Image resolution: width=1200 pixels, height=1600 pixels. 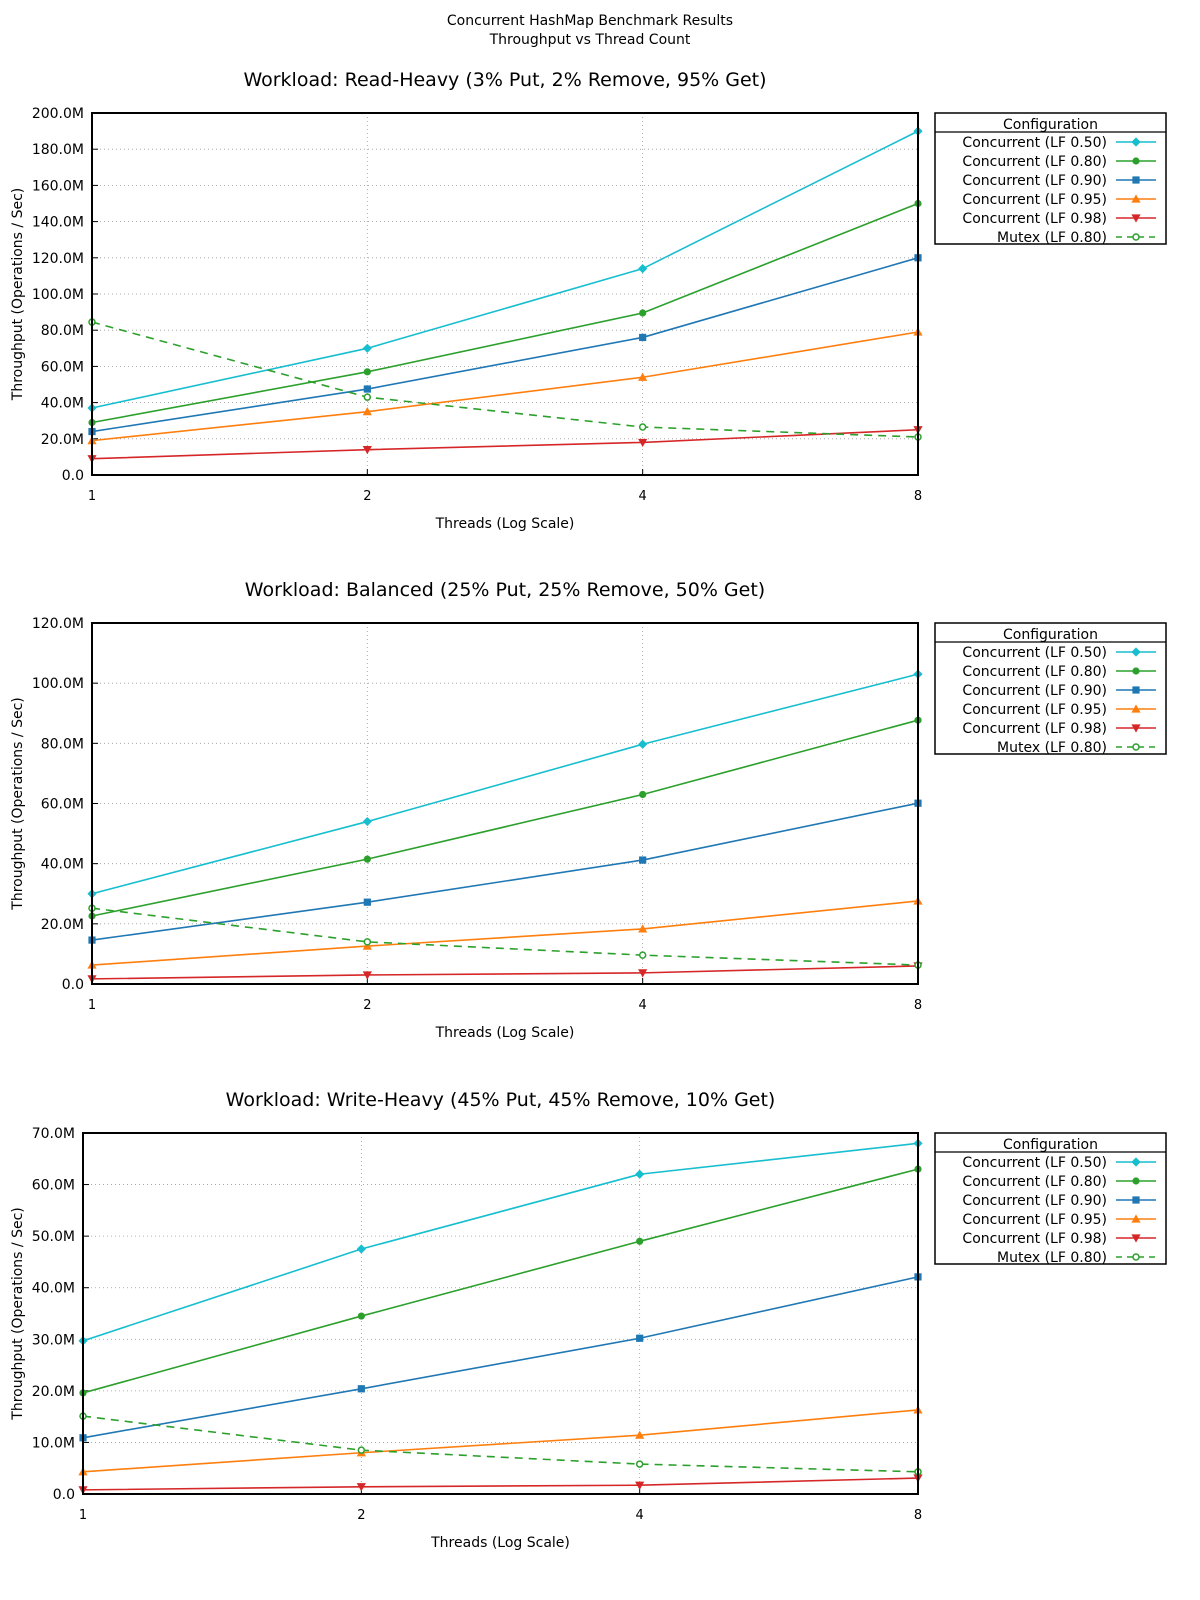 What do you see at coordinates (62, 744) in the screenshot?
I see `y-tick-label: 80.0M` at bounding box center [62, 744].